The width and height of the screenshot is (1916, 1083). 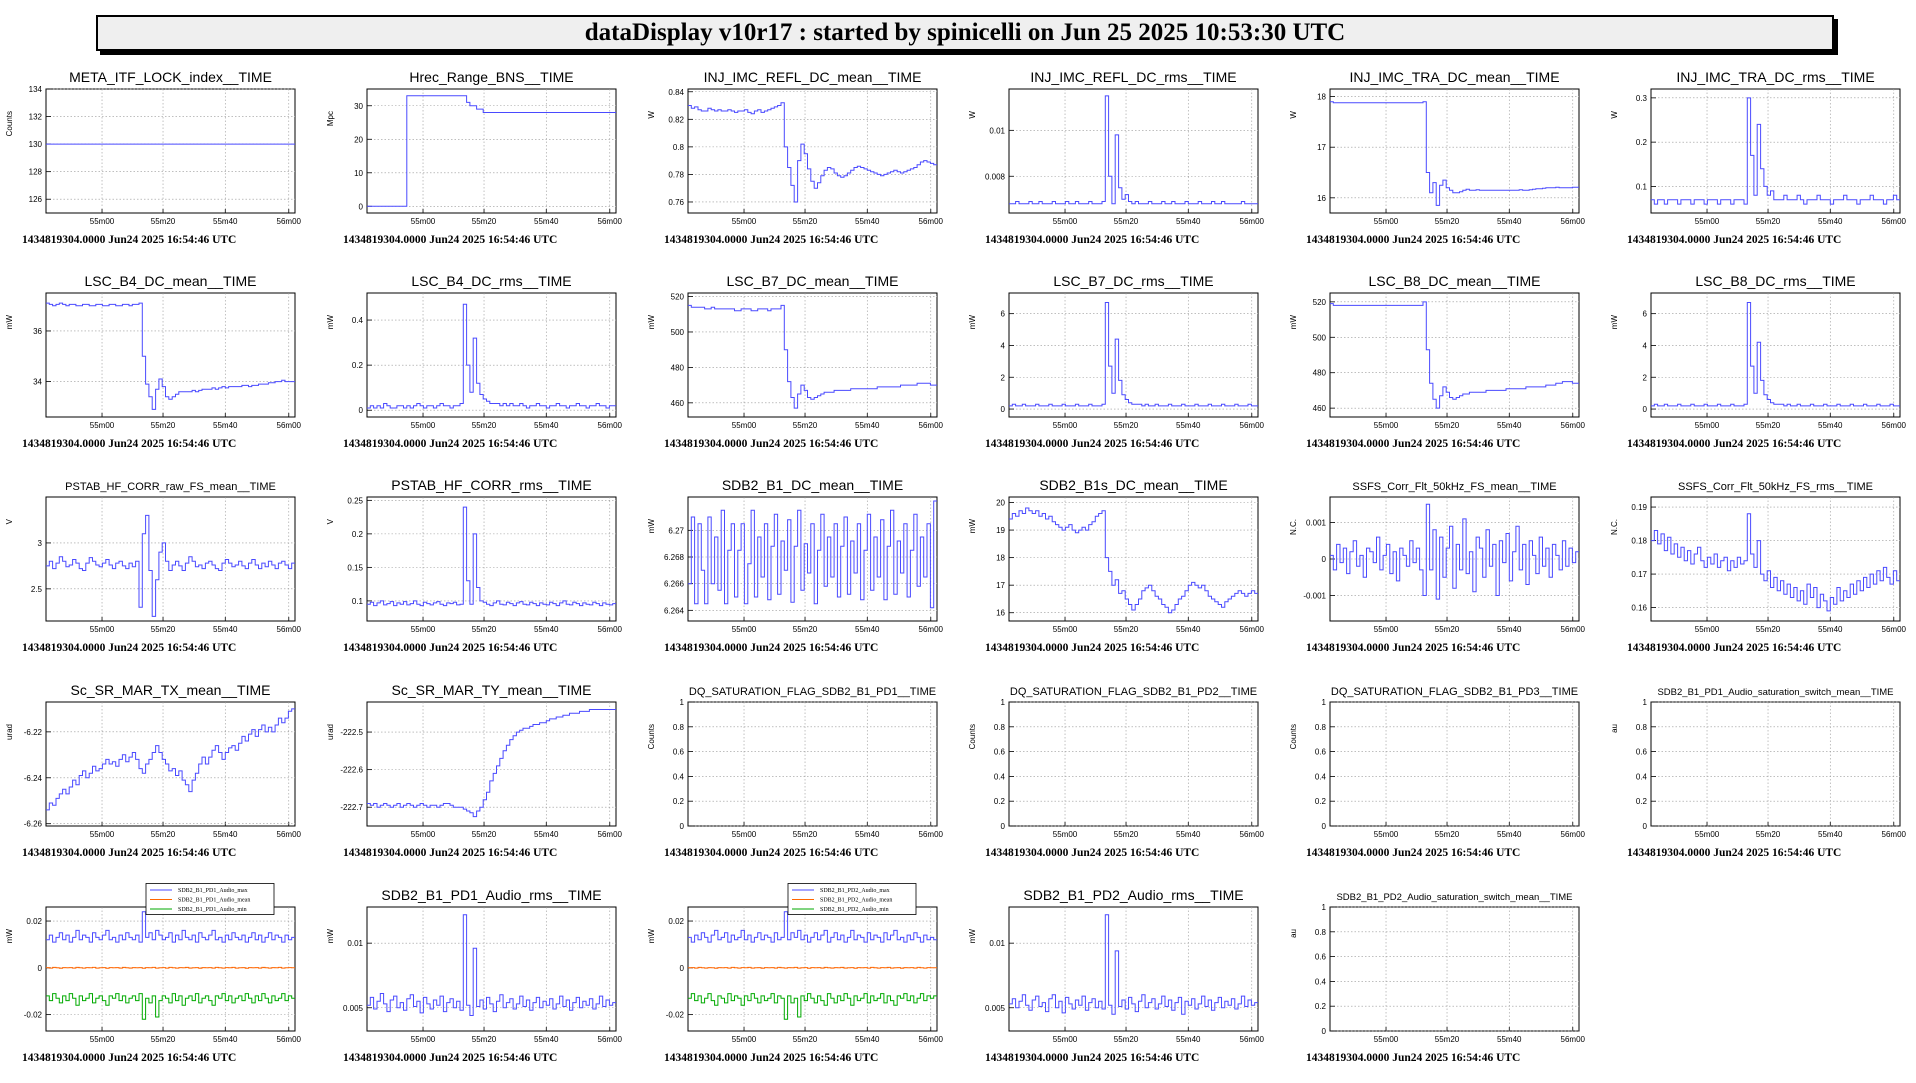 I want to click on y-tick-label: 0.01, so click(x=997, y=943).